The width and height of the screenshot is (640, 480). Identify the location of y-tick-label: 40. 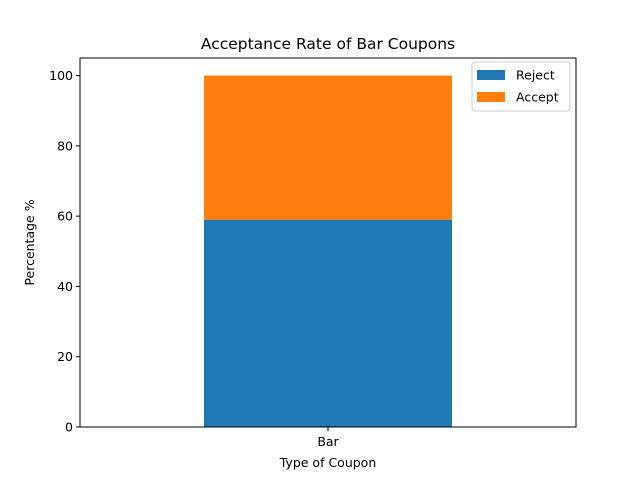
(65, 286).